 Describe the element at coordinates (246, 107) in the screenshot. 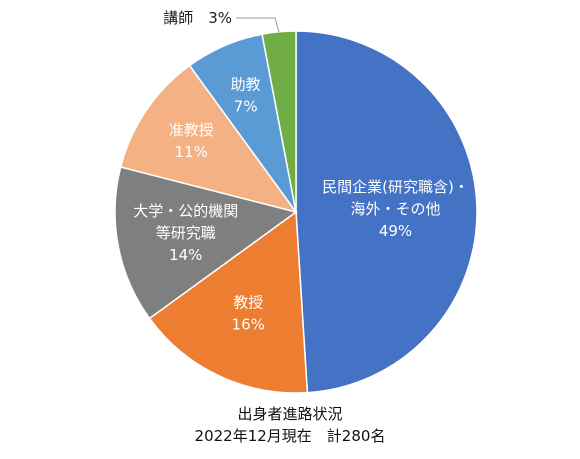

I see `slice-label-4-line-1: 7%` at that location.